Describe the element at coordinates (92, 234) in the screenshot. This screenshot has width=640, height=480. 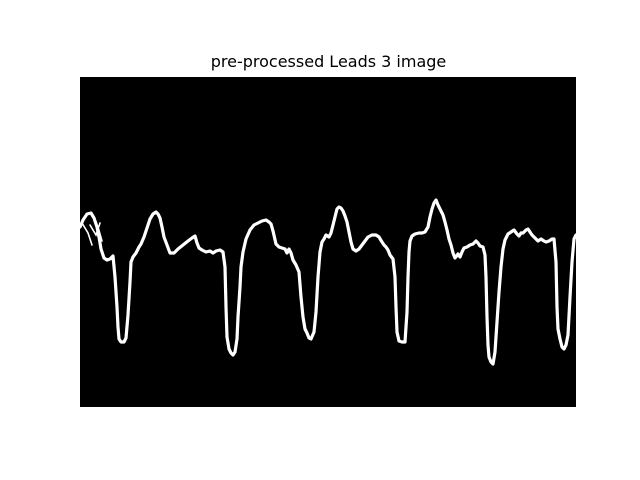
I see `trace-start-artifact` at that location.